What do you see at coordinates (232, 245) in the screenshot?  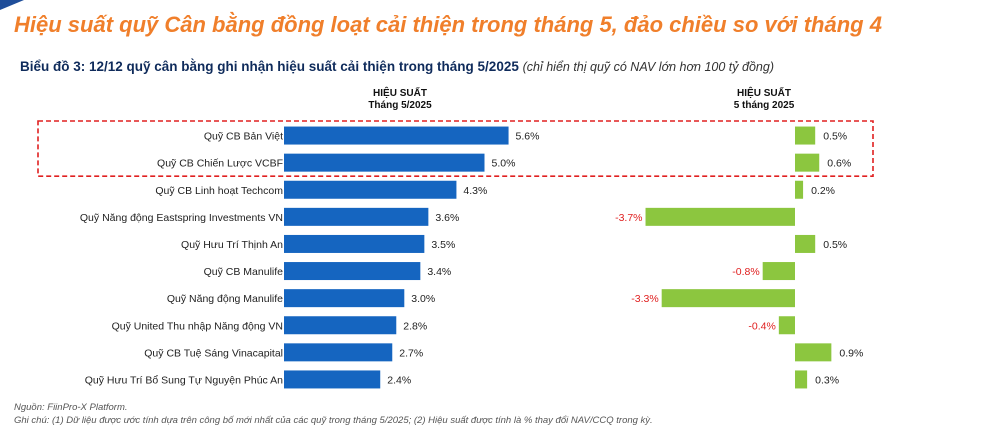 I see `category-label: Quỹ Hưu Trí Thịnh An` at bounding box center [232, 245].